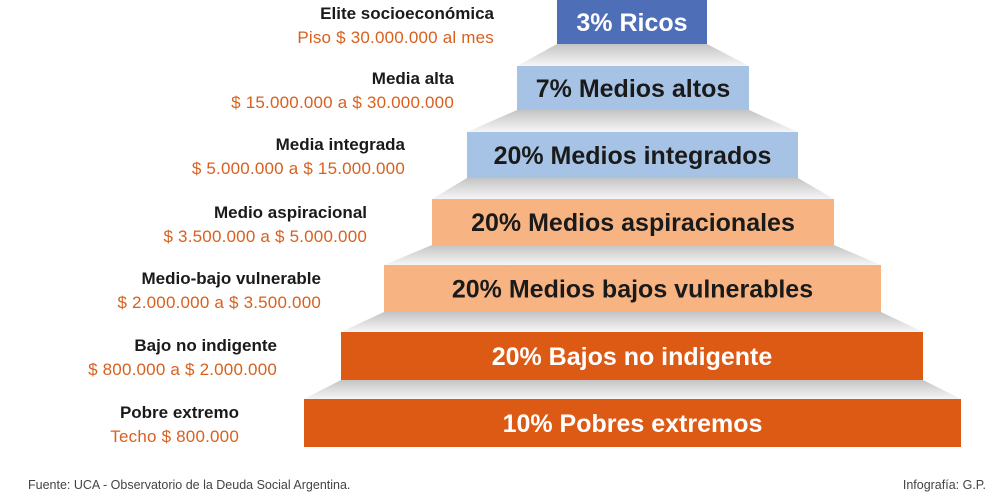 The image size is (1000, 496). Describe the element at coordinates (174, 424) in the screenshot. I see `tier-label: Pobre extremo Techo $ 800.000` at that location.